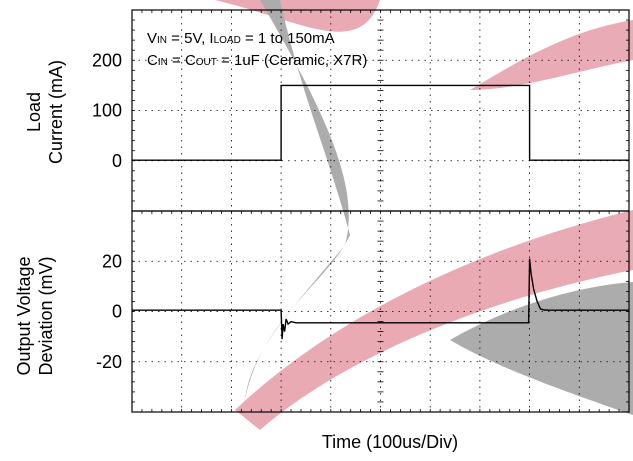 This screenshot has height=461, width=633. Describe the element at coordinates (112, 261) in the screenshot. I see `y-tick-label: 20` at that location.